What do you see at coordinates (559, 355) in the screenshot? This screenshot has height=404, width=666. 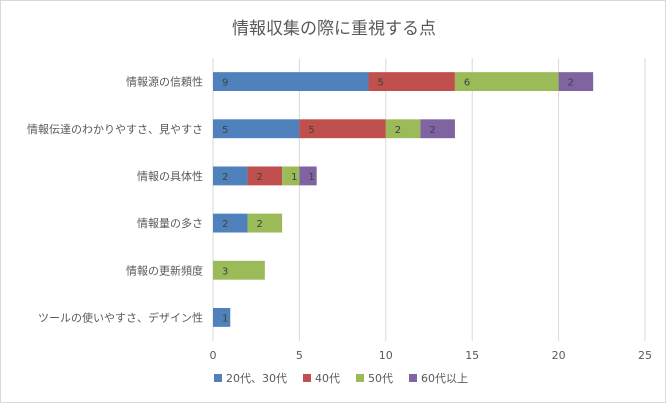 I see `x-tick-4: 20` at bounding box center [559, 355].